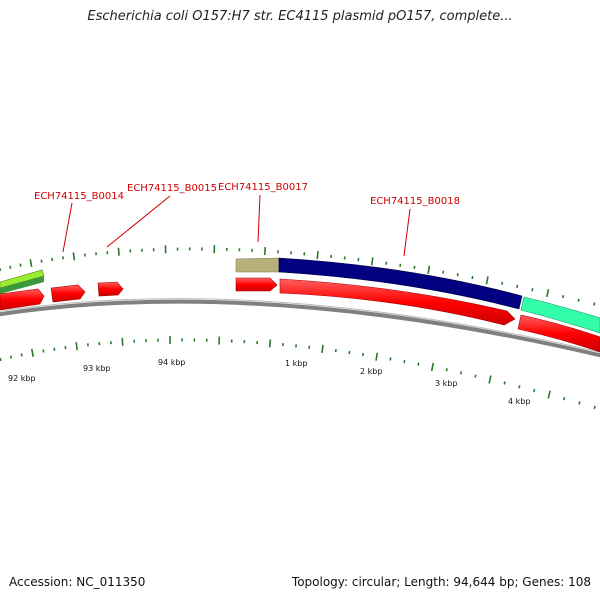  What do you see at coordinates (263, 187) in the screenshot?
I see `gene-label: ECH74115_B0017` at bounding box center [263, 187].